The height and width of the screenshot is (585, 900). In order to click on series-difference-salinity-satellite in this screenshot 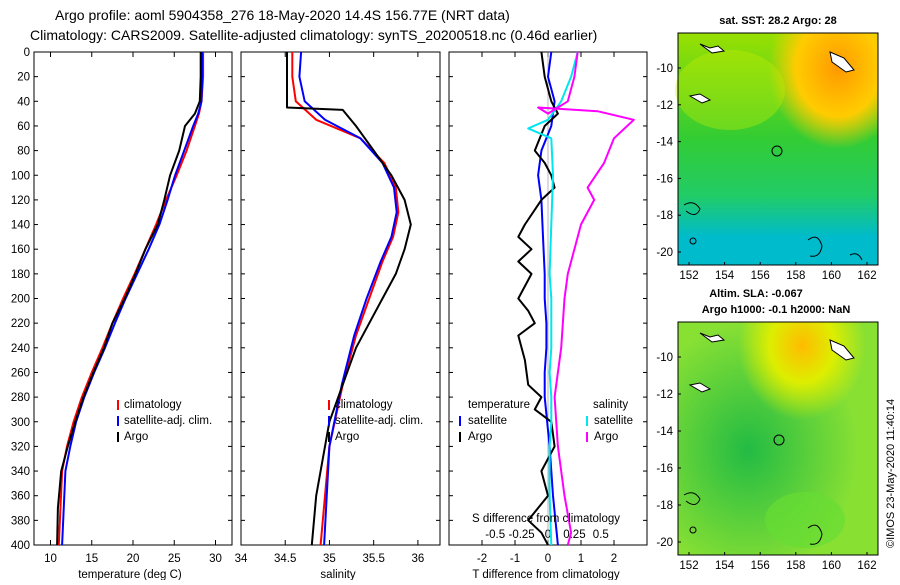, I will do `click(553, 298)`.